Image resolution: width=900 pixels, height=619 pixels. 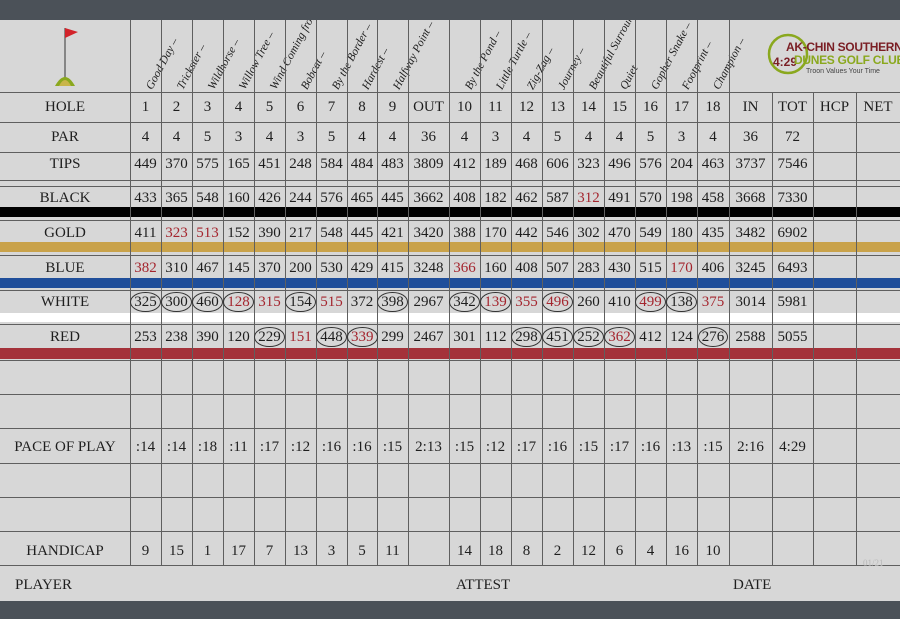 What do you see at coordinates (428, 198) in the screenshot?
I see `score-cell: 3662` at bounding box center [428, 198].